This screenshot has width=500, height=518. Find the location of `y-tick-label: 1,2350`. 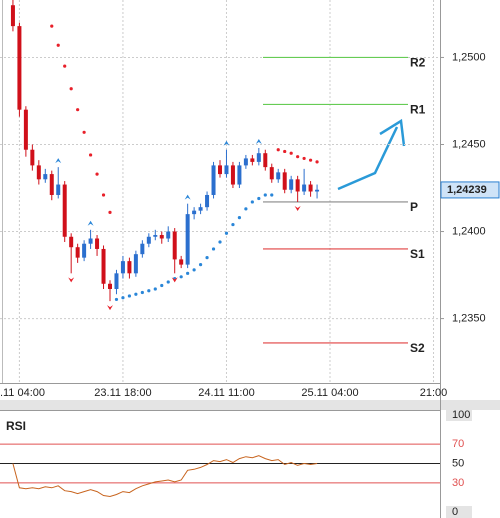

y-tick-label: 1,2350 is located at coordinates (469, 318).